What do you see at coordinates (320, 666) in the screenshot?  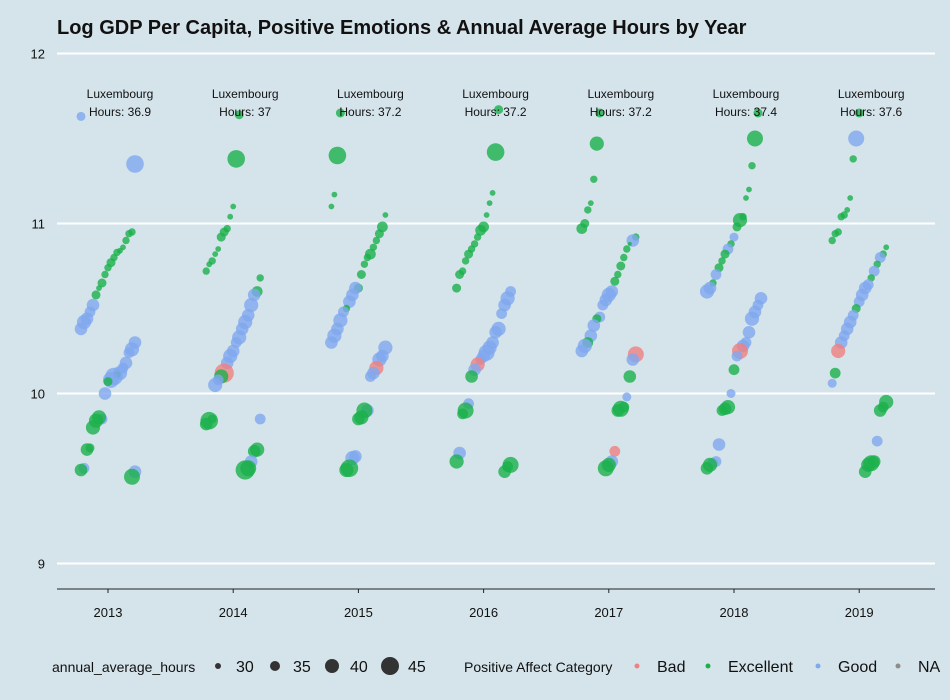 I see `size-legend: 30 35 40 45` at bounding box center [320, 666].